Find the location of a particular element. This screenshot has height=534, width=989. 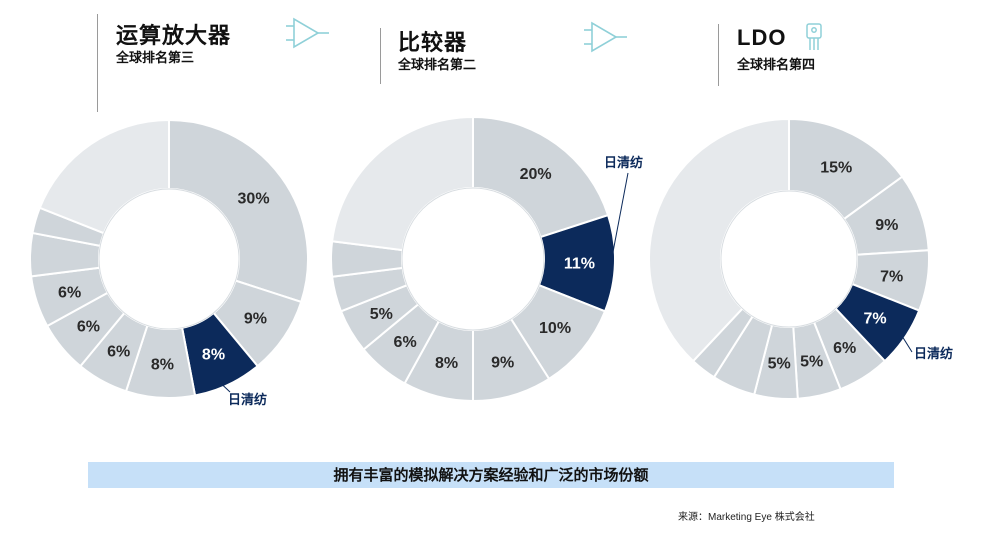

summary-banner: 拥有丰富的模拟解决方案经验和广泛的市场份额 is located at coordinates (491, 475).